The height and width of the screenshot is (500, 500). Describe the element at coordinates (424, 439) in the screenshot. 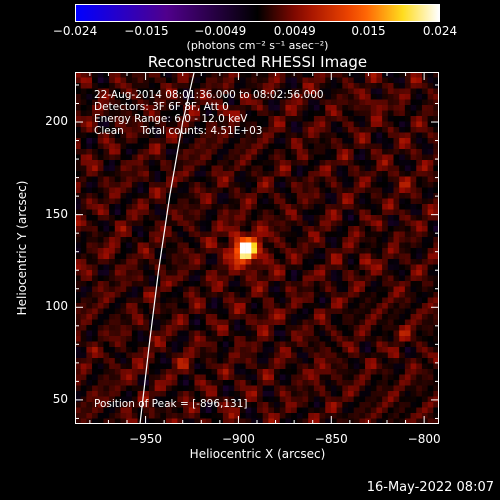

I see `x-tick-label: −800` at that location.